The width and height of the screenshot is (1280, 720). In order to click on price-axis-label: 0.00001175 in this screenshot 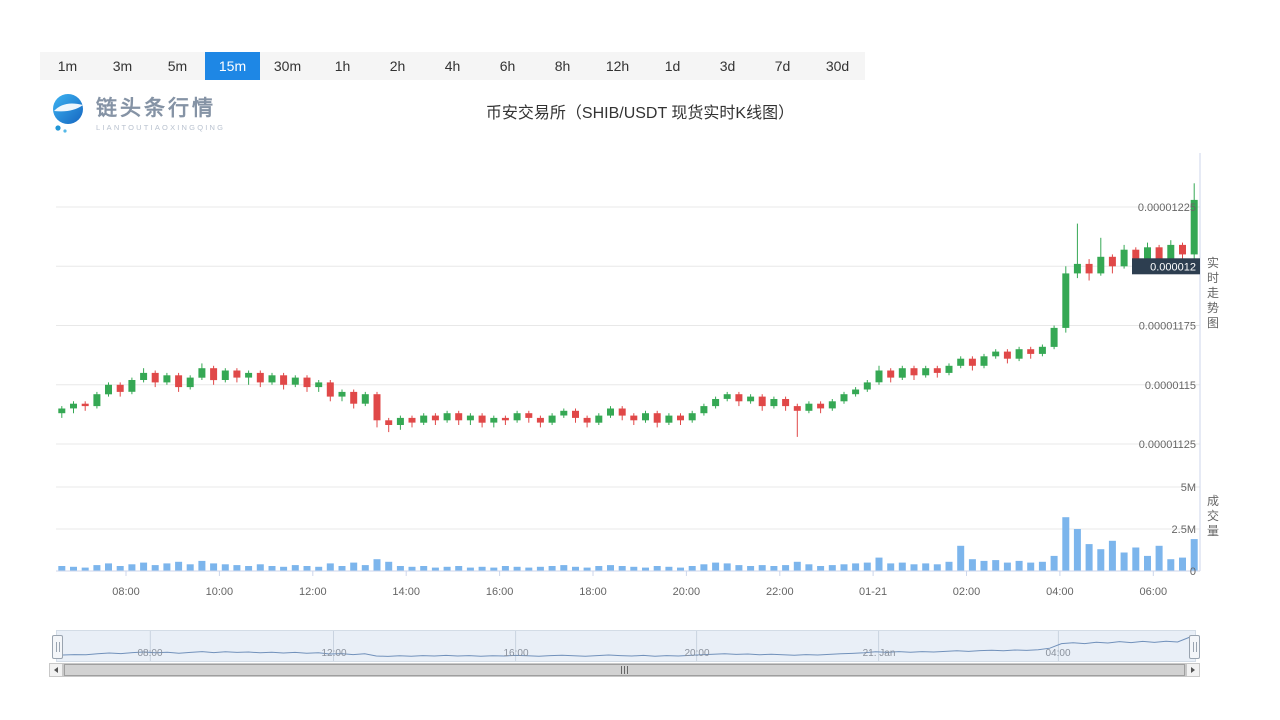, I will do `click(1167, 327)`.